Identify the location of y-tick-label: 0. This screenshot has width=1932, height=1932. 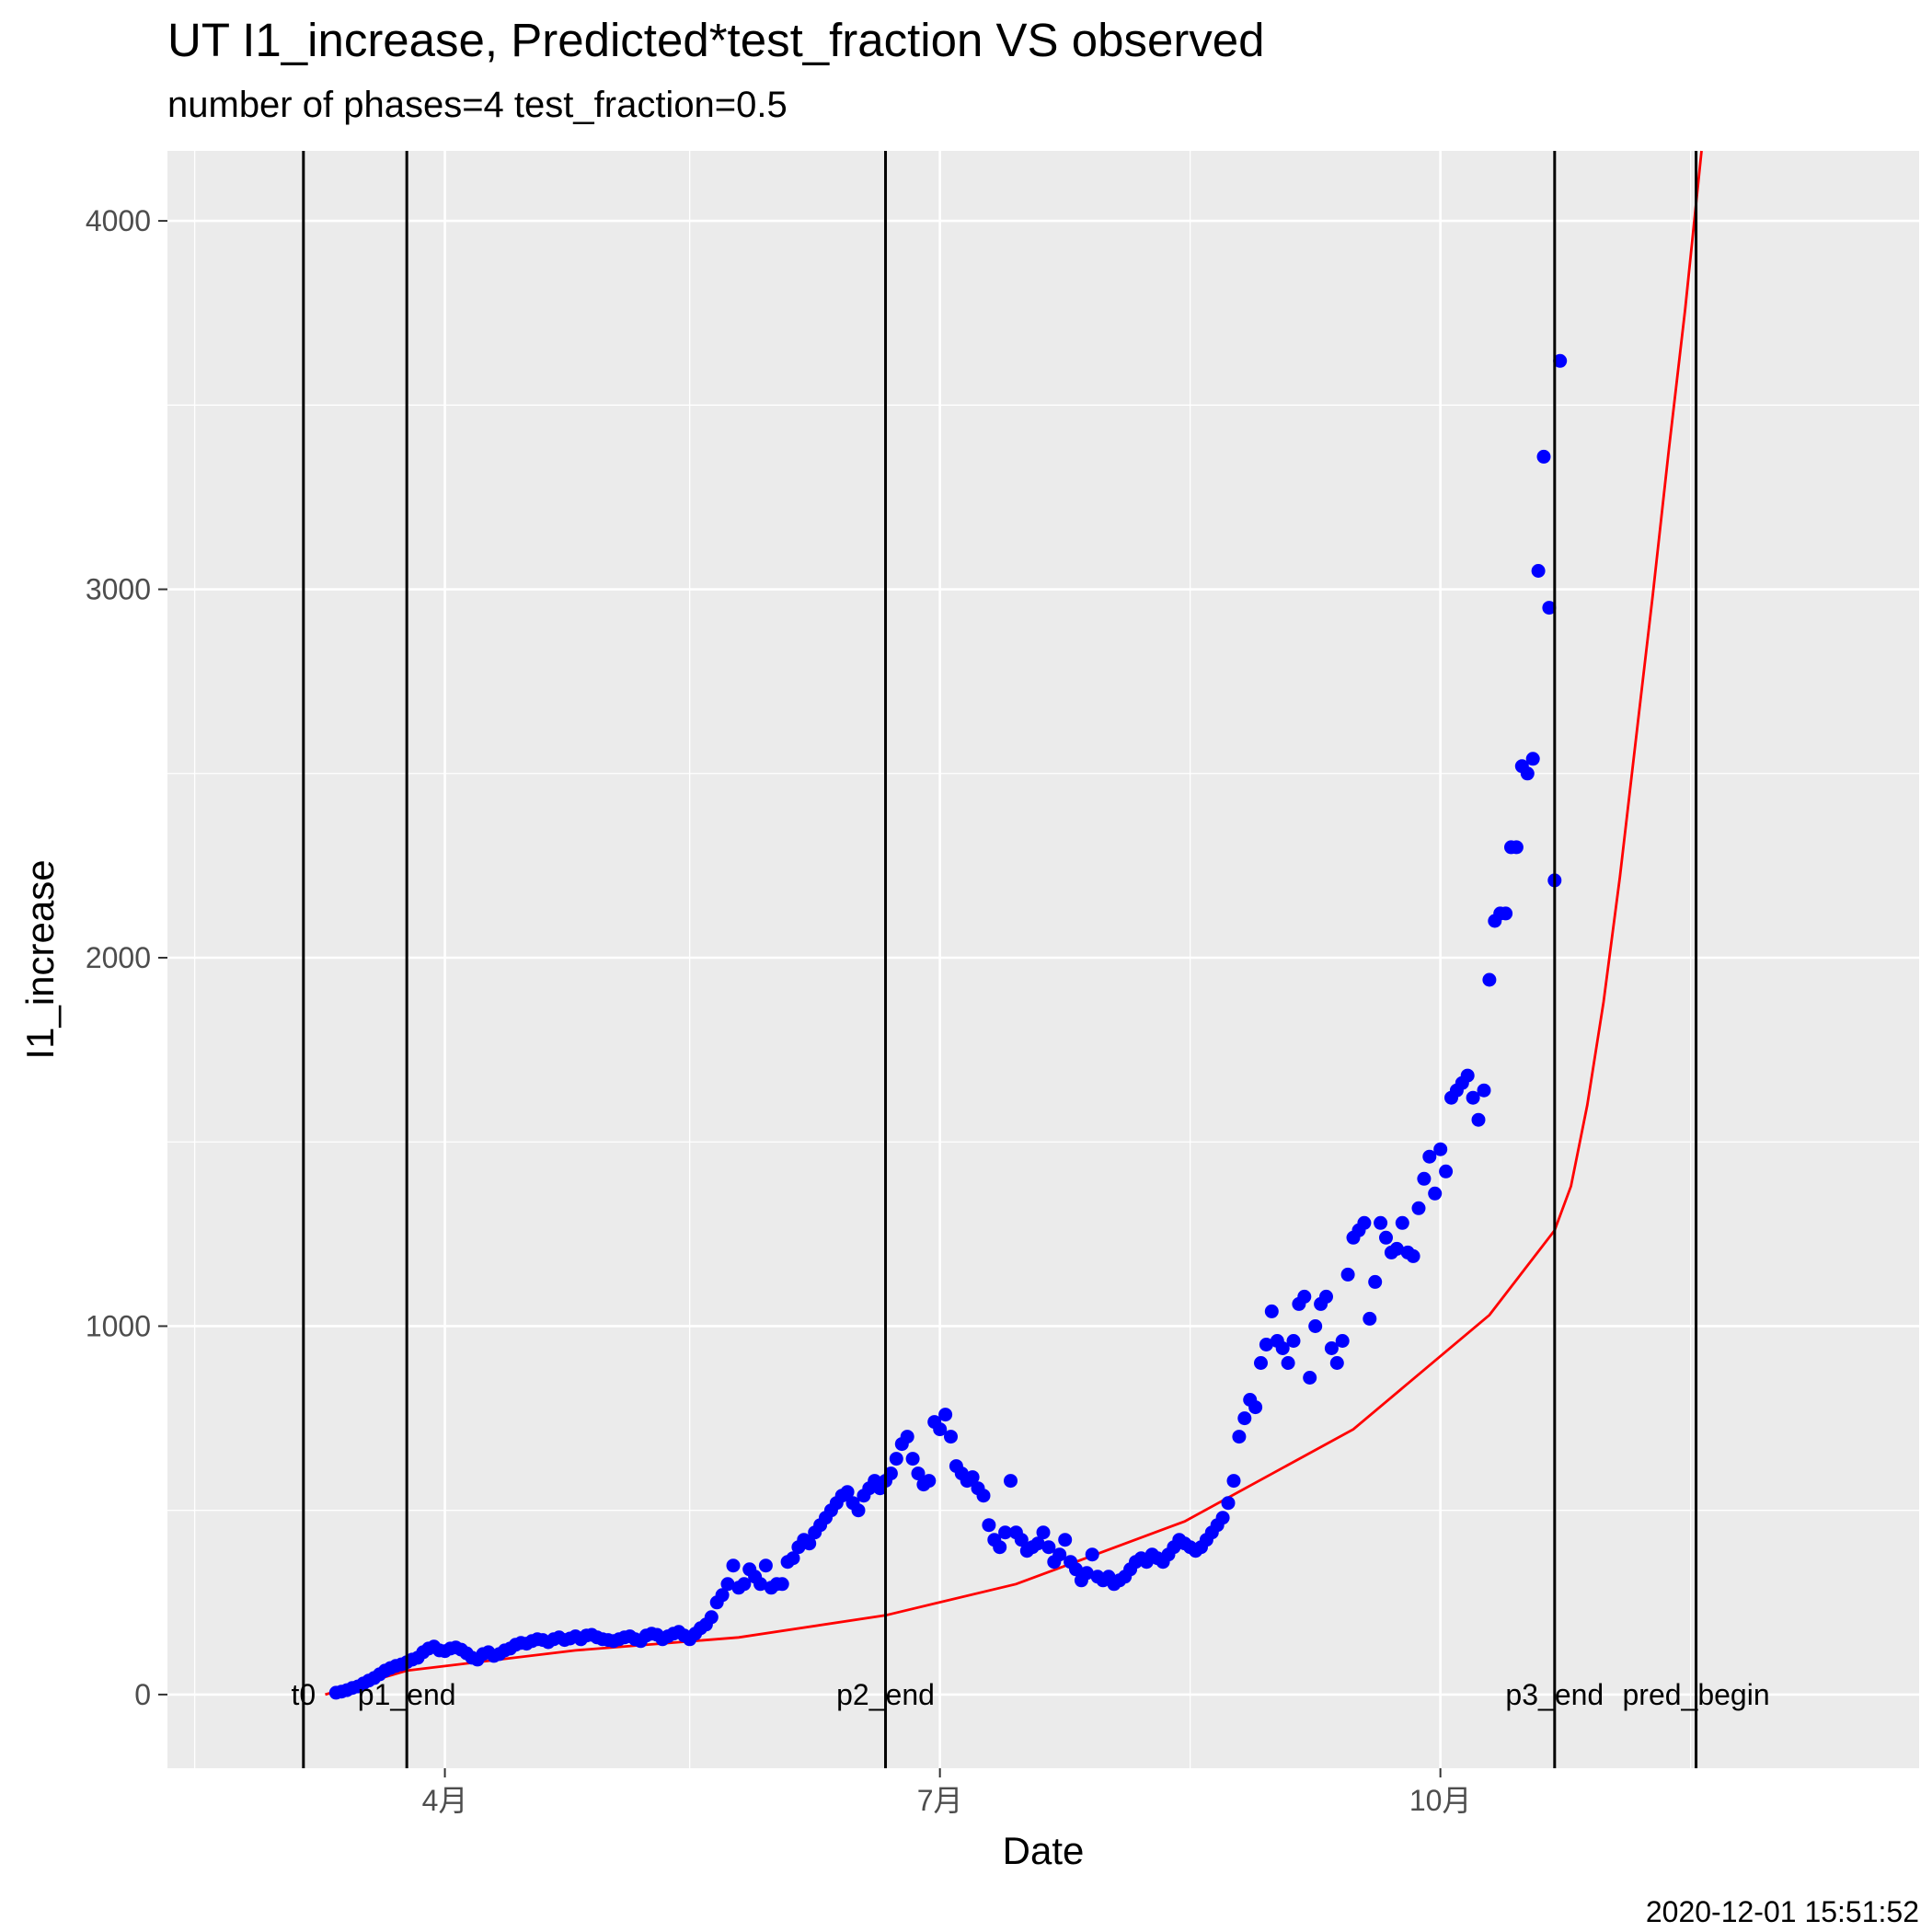
(142, 1694).